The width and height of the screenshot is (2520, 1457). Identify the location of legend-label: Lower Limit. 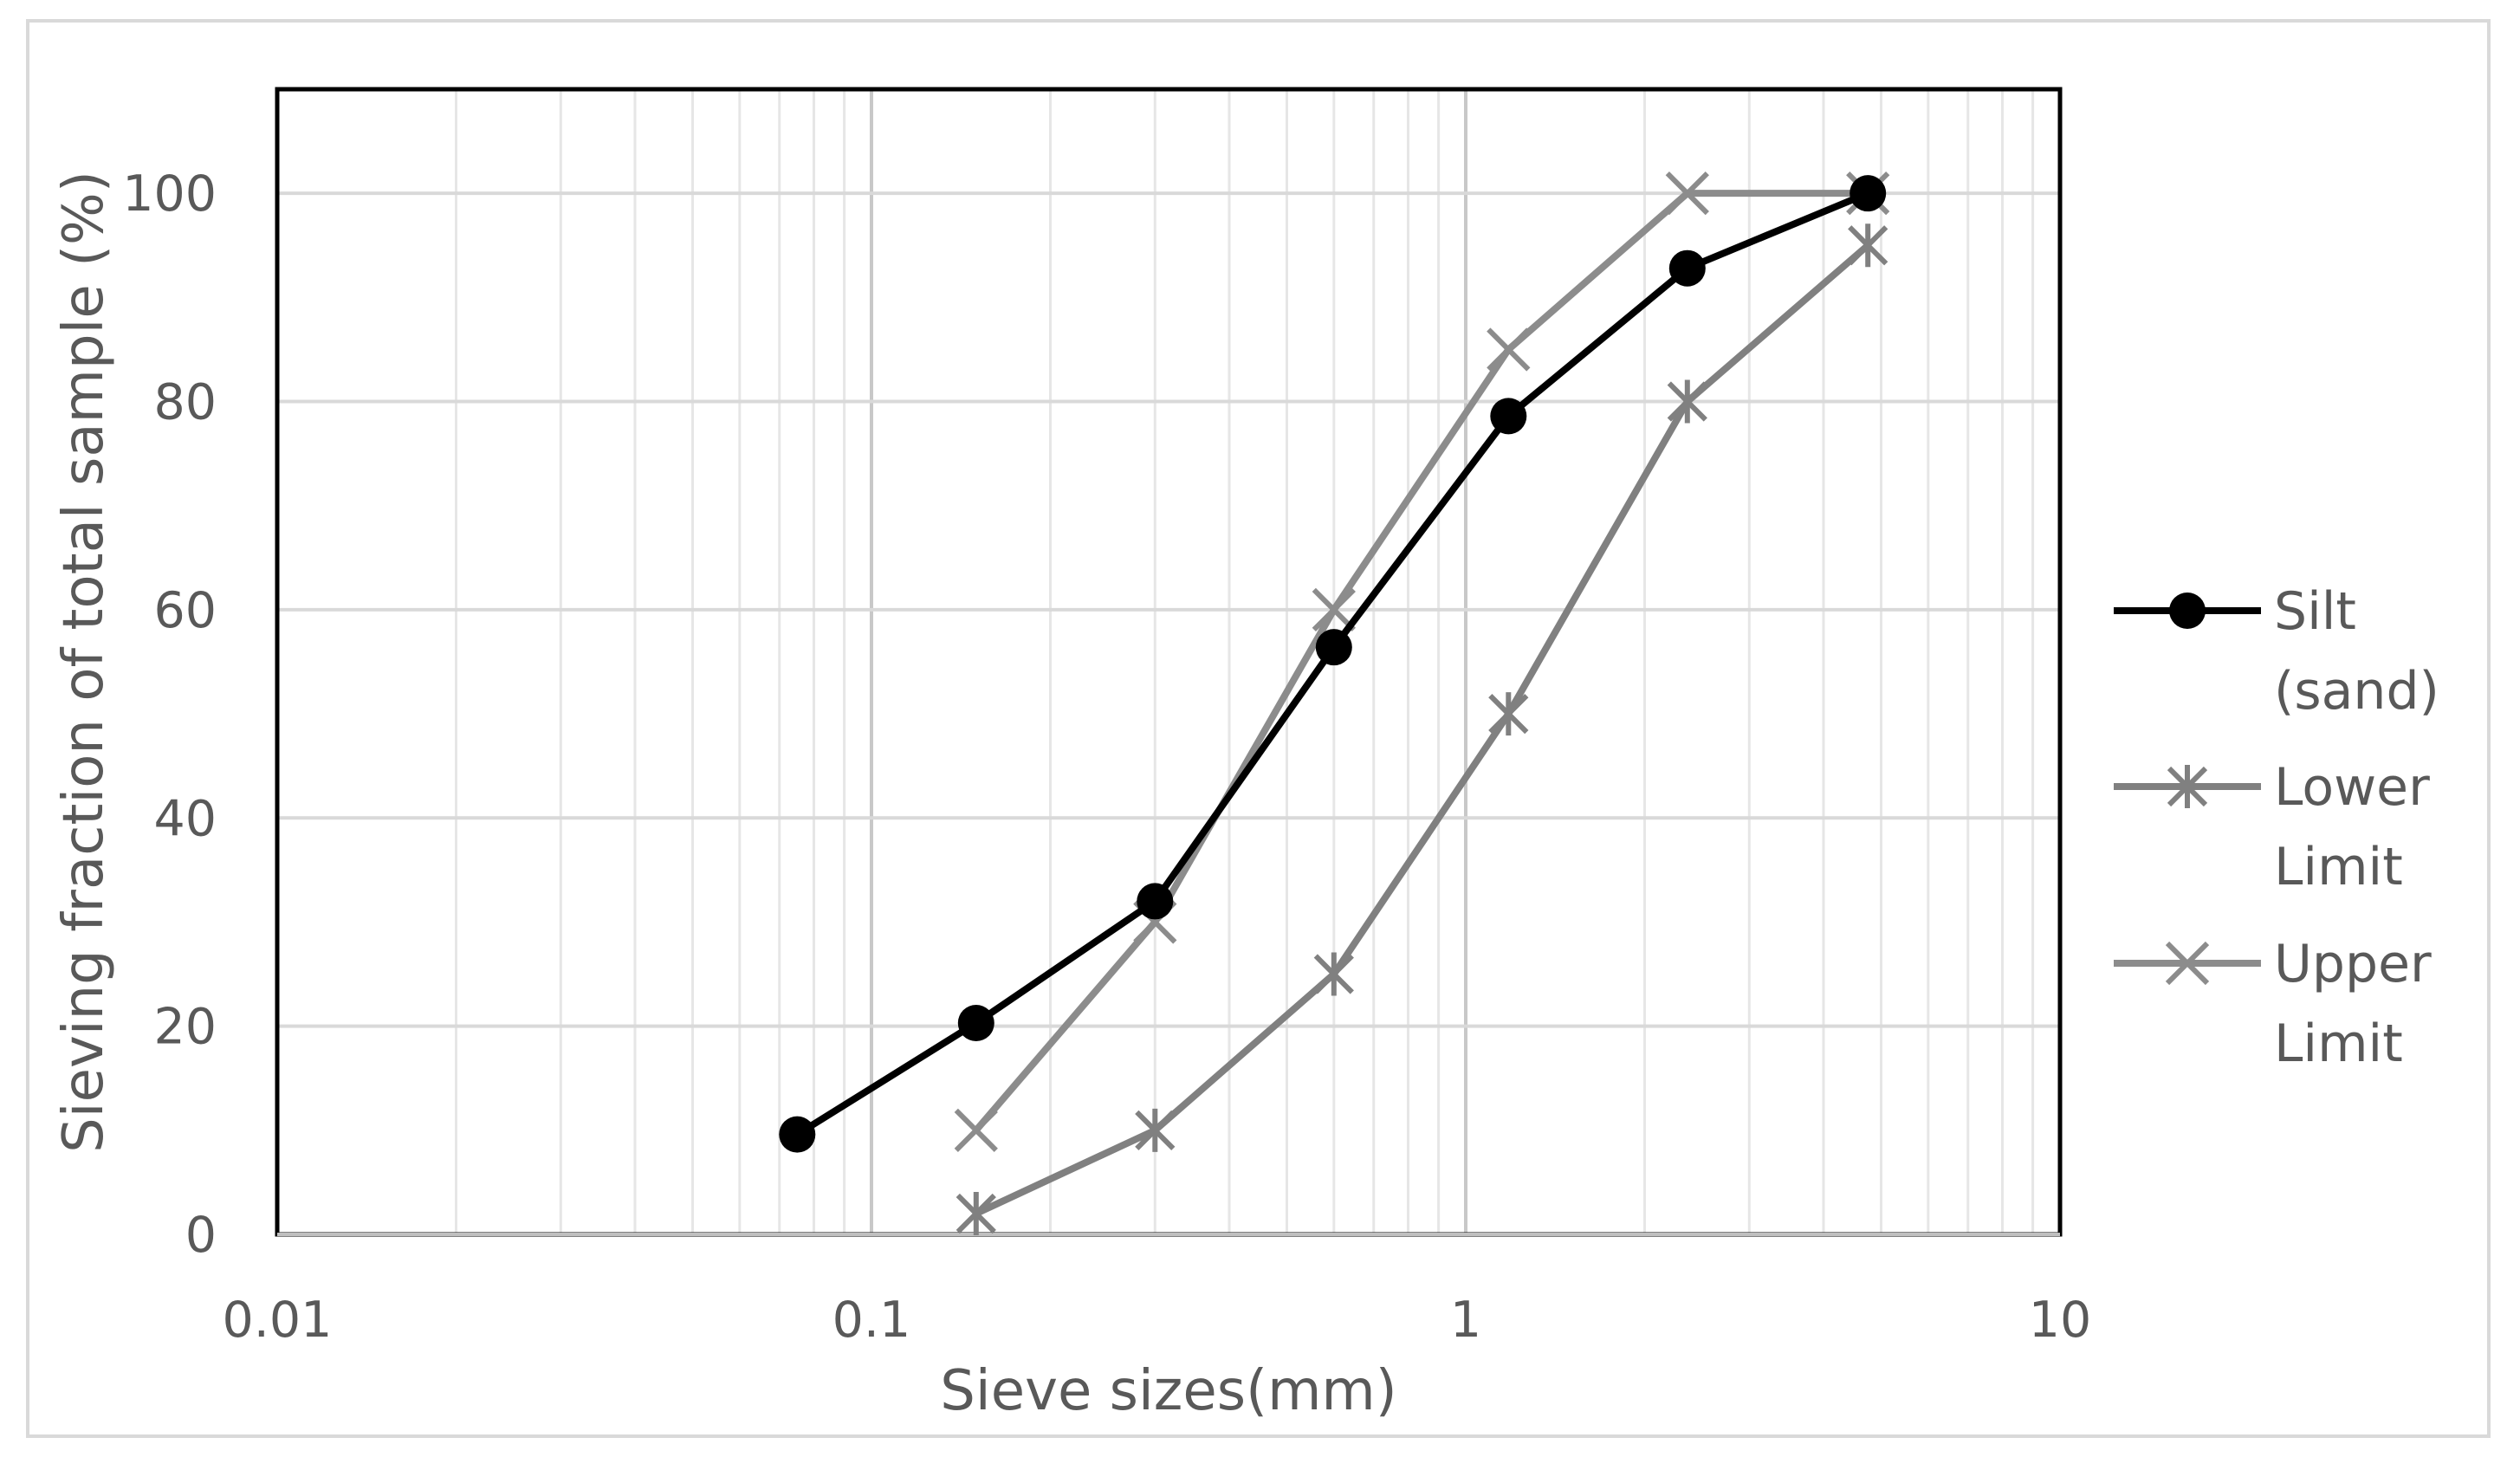
(2352, 827).